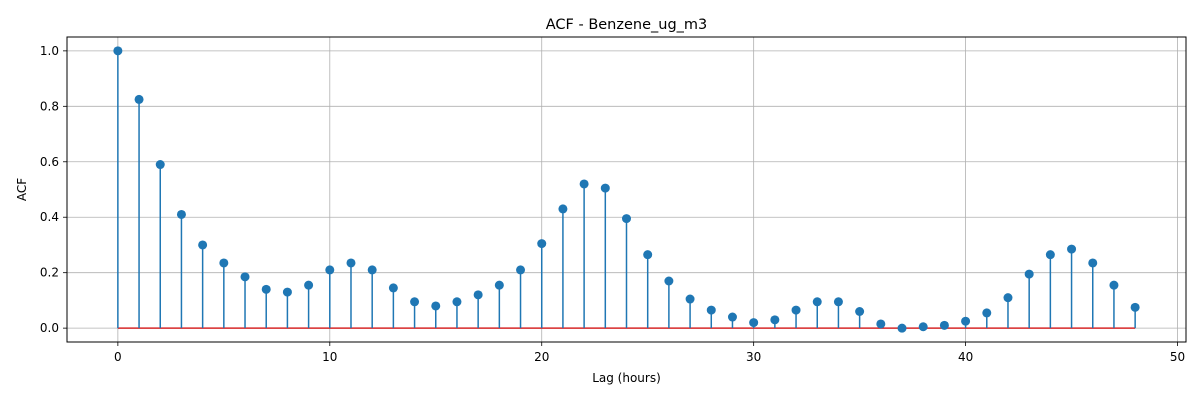 This screenshot has height=404, width=1200. I want to click on x-tick-label: 40, so click(965, 357).